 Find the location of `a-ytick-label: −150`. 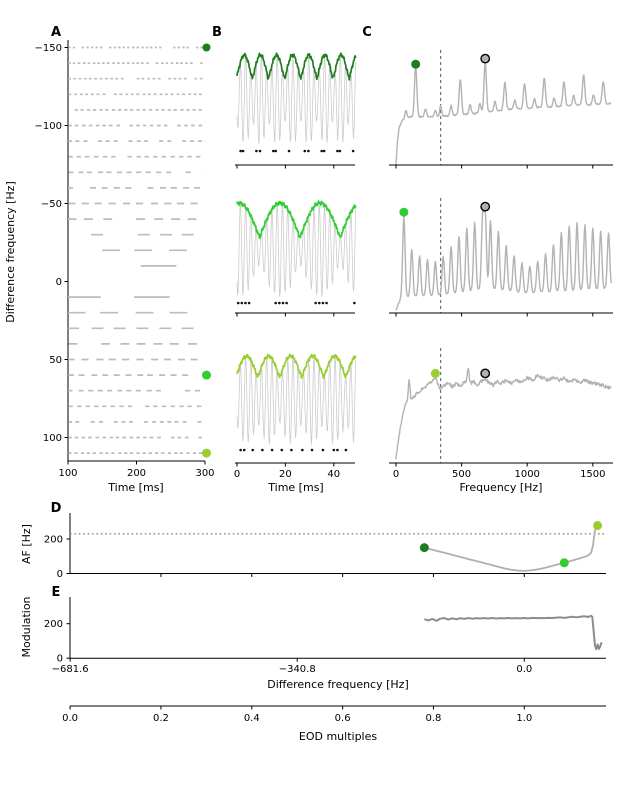

a-ytick-label: −150 is located at coordinates (48, 48).